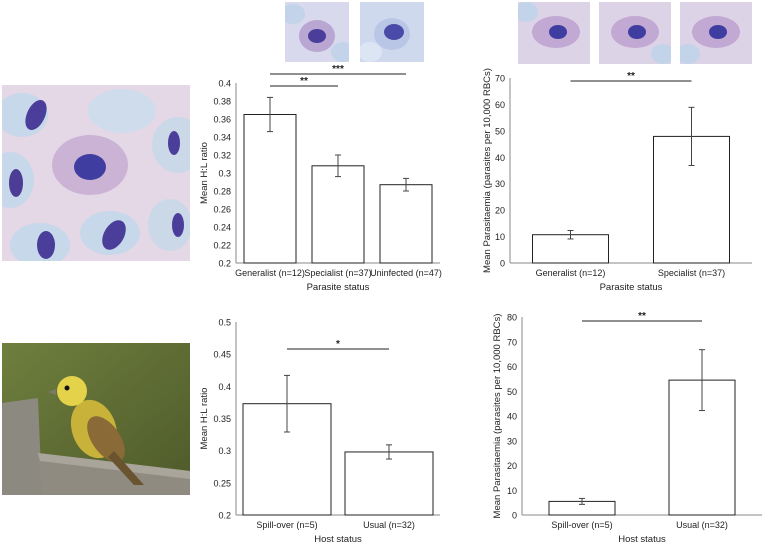 This screenshot has height=548, width=780. What do you see at coordinates (222, 156) in the screenshot?
I see `y-tick-label: 0.32` at bounding box center [222, 156].